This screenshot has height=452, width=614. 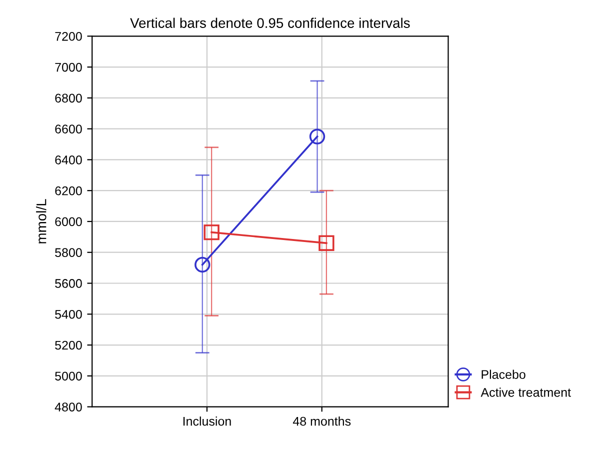 I want to click on y-tick-label: 5200, so click(x=68, y=345).